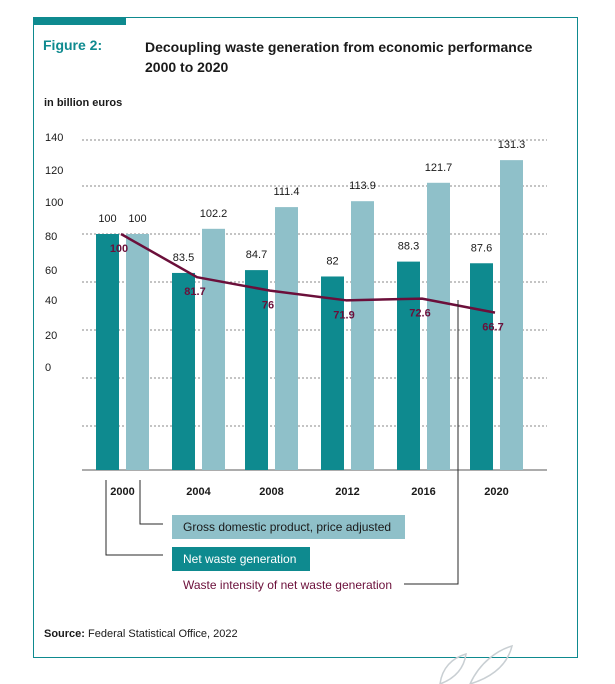 The width and height of the screenshot is (615, 684). Describe the element at coordinates (289, 527) in the screenshot. I see `legend-gdp: Gross domestic product, price adjusted` at that location.